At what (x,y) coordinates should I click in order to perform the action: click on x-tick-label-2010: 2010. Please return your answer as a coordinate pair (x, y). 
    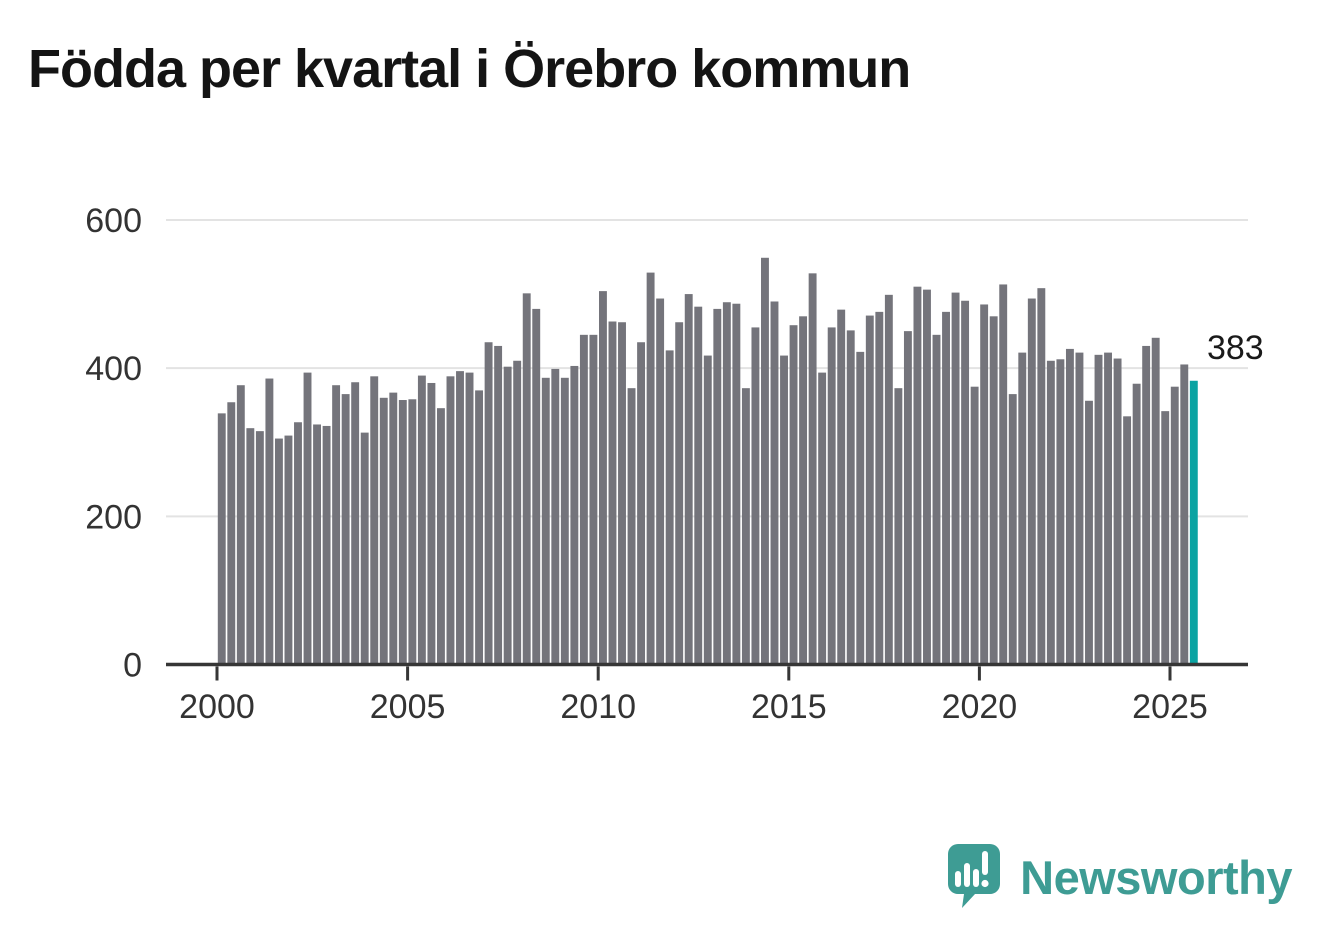
    Looking at the image, I should click on (598, 707).